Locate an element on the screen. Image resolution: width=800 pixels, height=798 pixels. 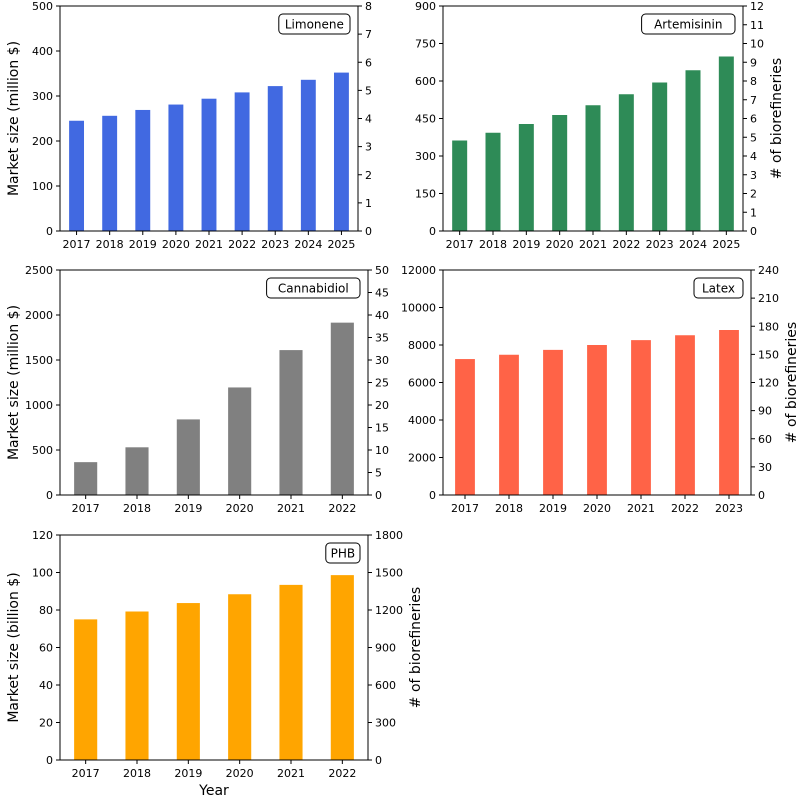
xtick-label-phb: 2017 is located at coordinates (86, 773).